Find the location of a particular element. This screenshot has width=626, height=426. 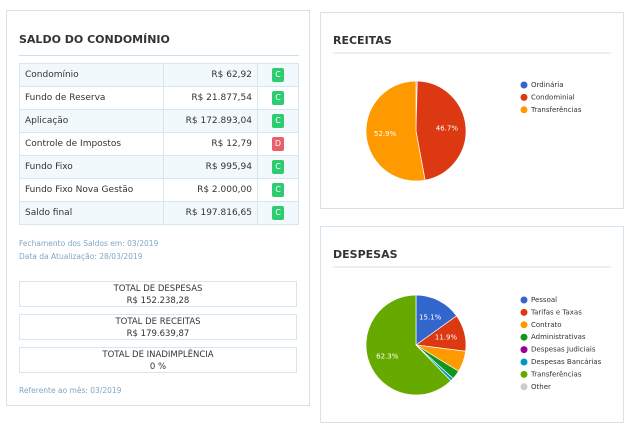

chart-title: RECEITAS is located at coordinates (362, 40).